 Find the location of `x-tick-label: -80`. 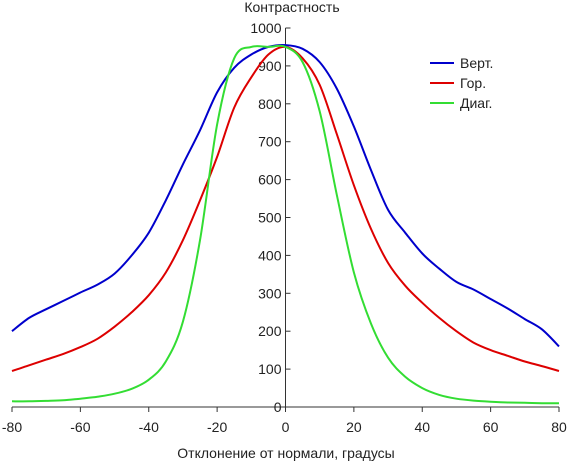

x-tick-label: -80 is located at coordinates (12, 427).